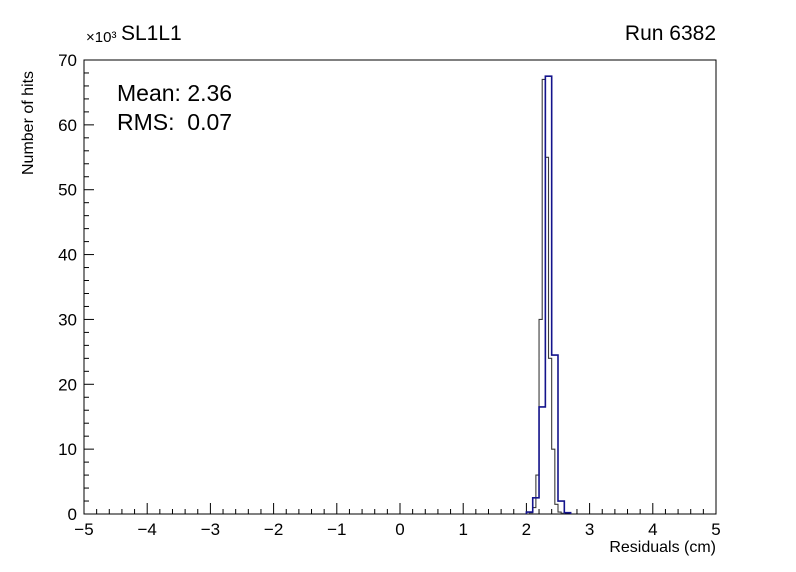  Describe the element at coordinates (210, 529) in the screenshot. I see `x-tick-label: −3` at that location.